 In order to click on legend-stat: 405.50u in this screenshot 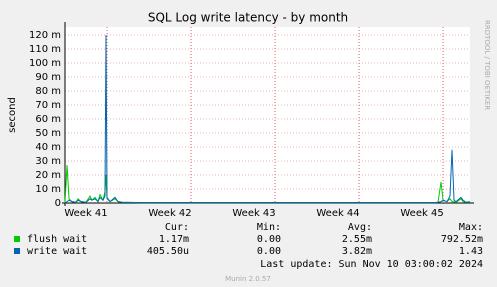, I will do `click(168, 251)`.